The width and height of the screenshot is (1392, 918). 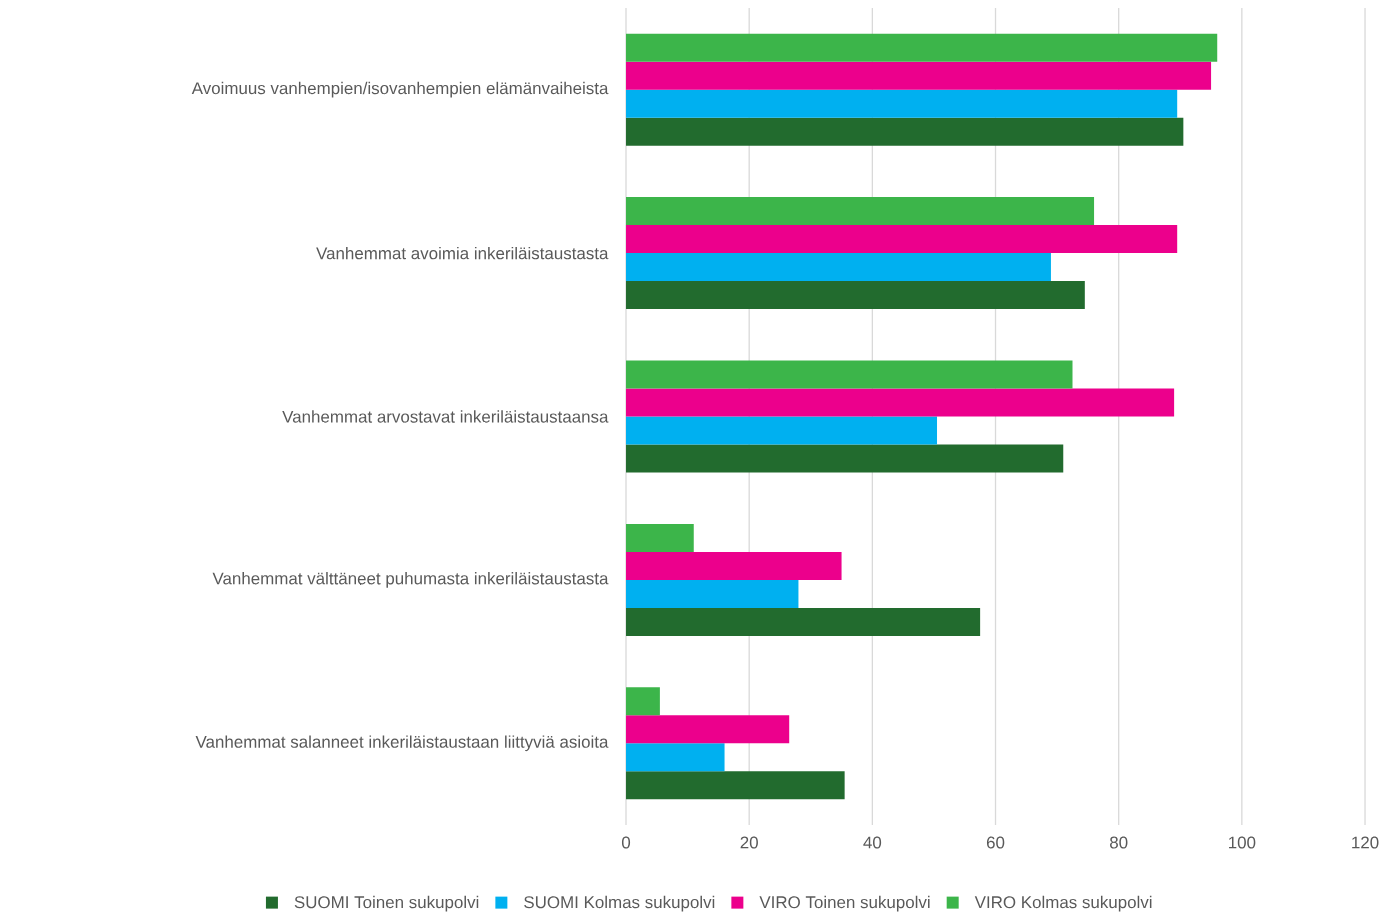 What do you see at coordinates (619, 903) in the screenshot?
I see `legend-label: SUOMI Kolmas sukupolvi` at bounding box center [619, 903].